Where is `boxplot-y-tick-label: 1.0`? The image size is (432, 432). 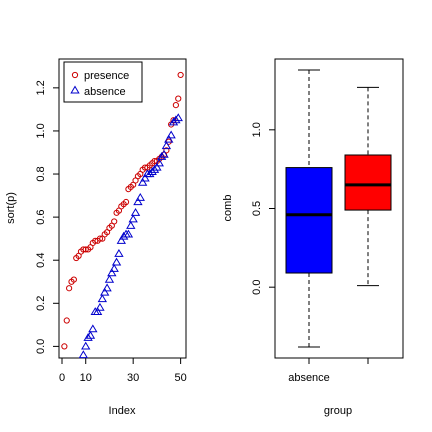
boxplot-y-tick-label: 1.0 is located at coordinates (257, 129).